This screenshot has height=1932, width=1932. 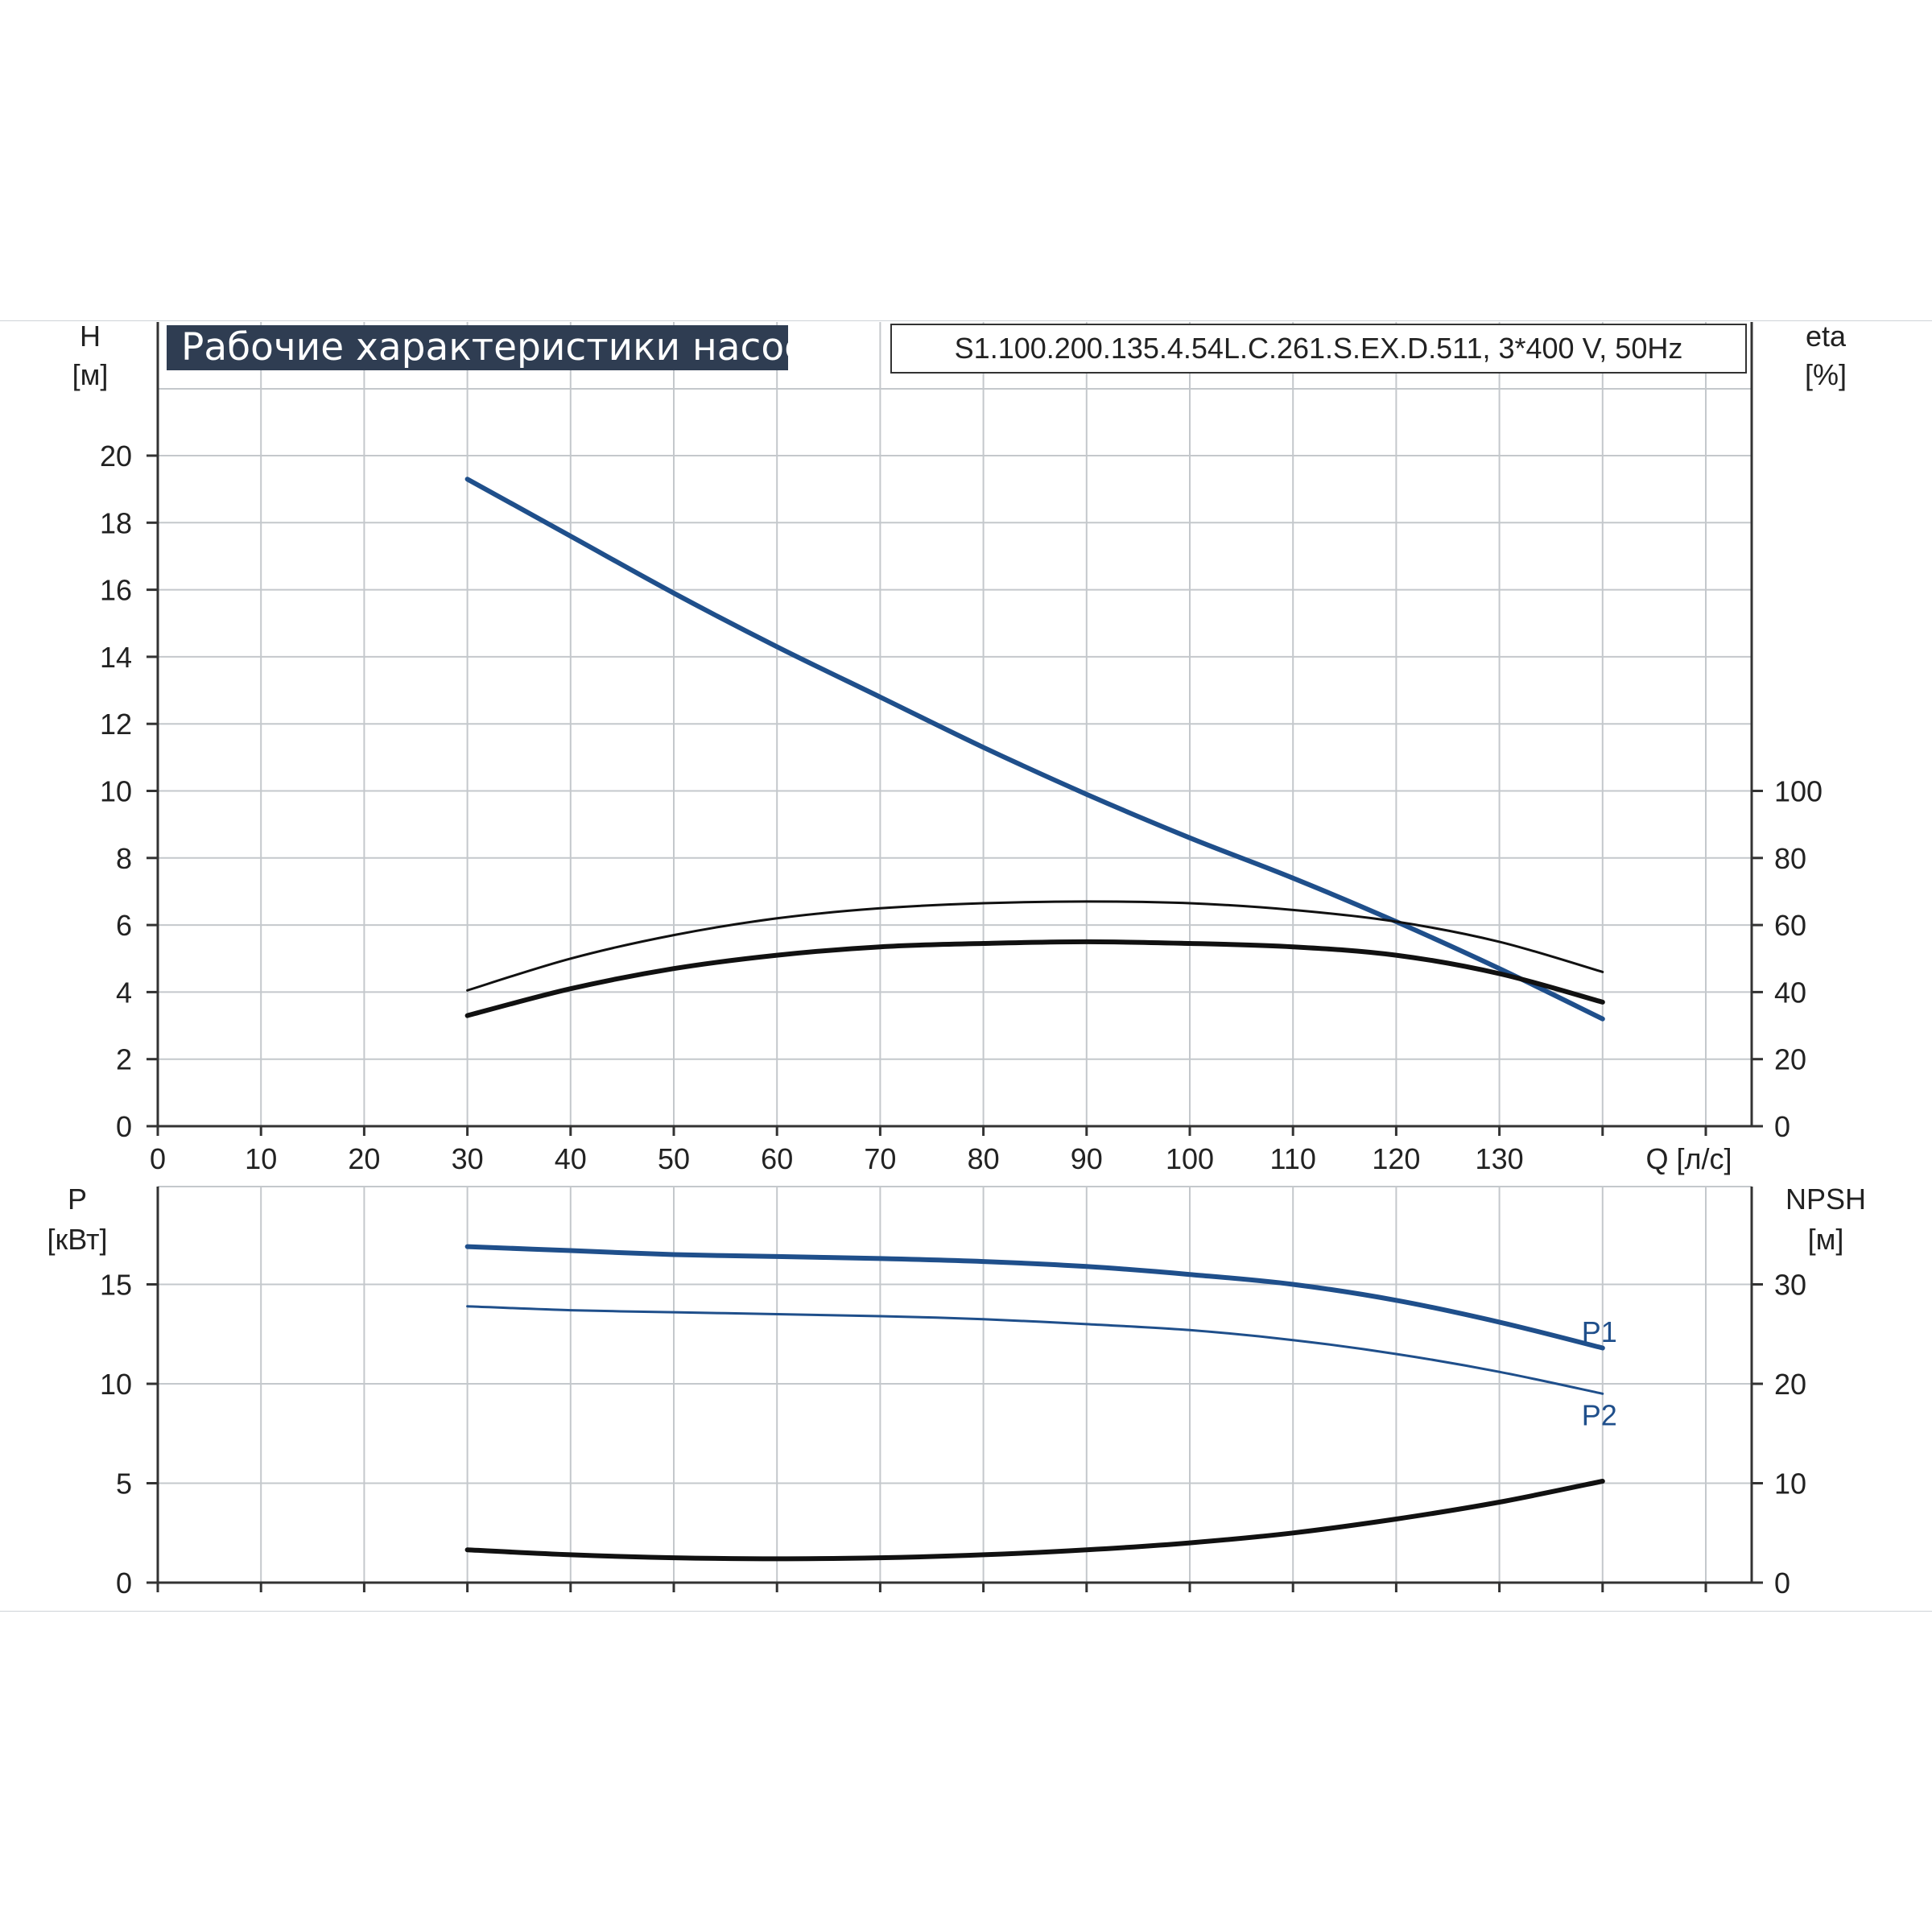 I want to click on y-tick-label-left: 20, so click(x=116, y=456).